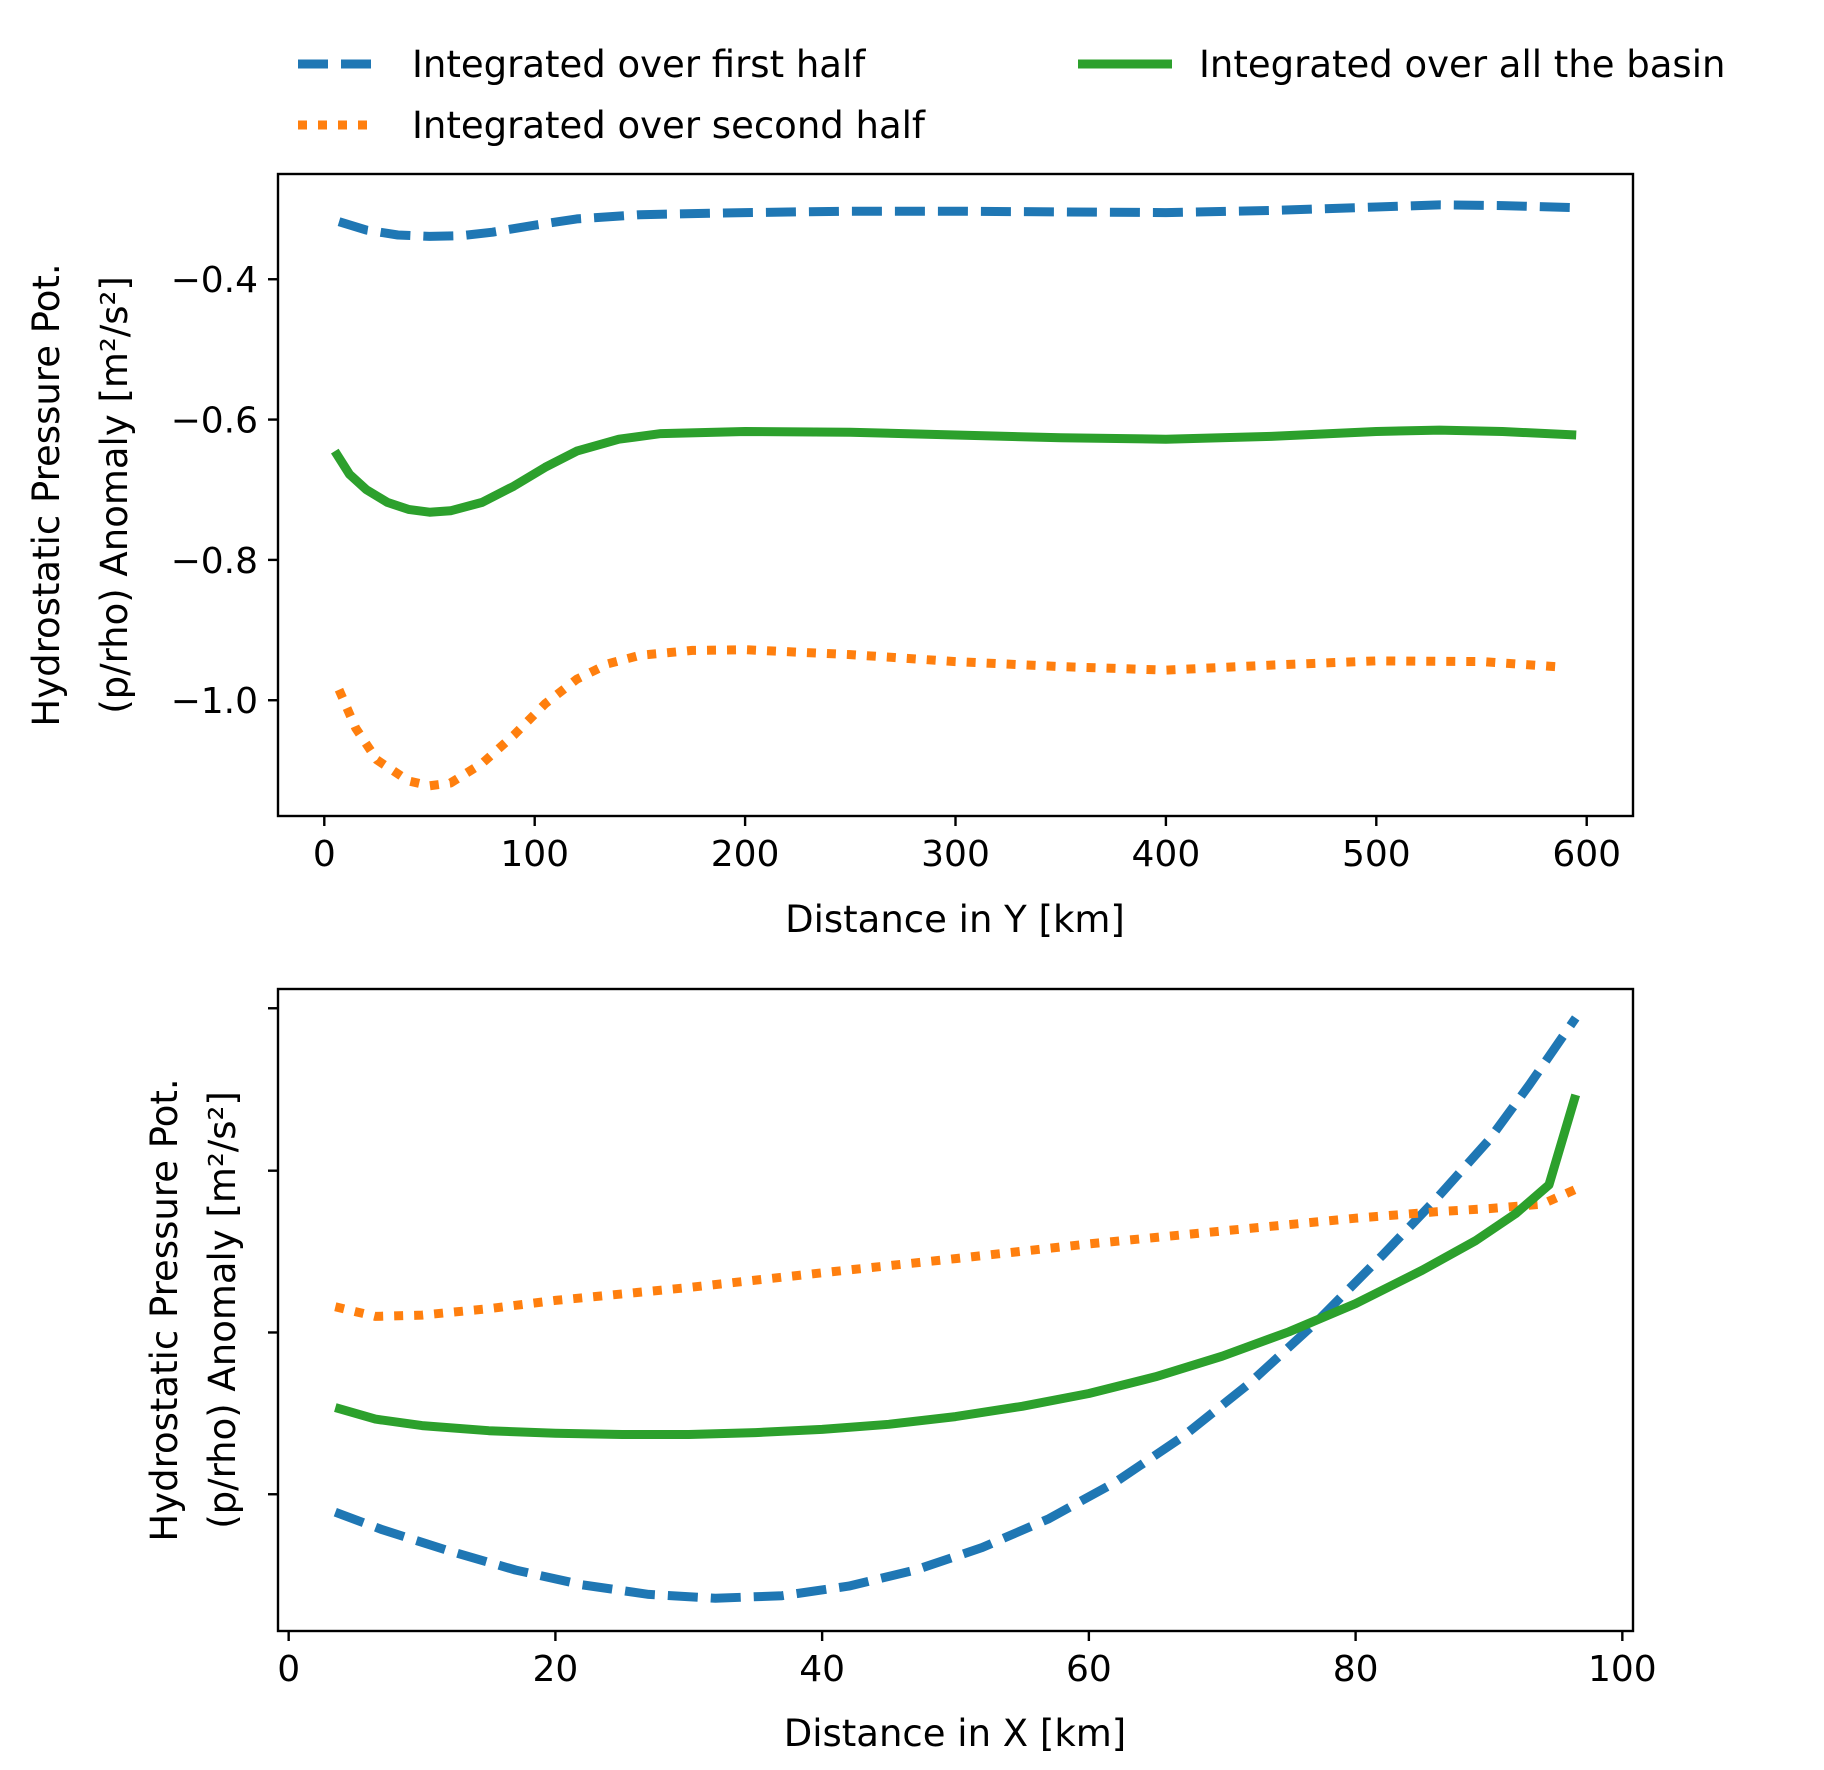 This screenshot has height=1770, width=1824. I want to click on top-series-integrated-over-second-half, so click(945, 718).